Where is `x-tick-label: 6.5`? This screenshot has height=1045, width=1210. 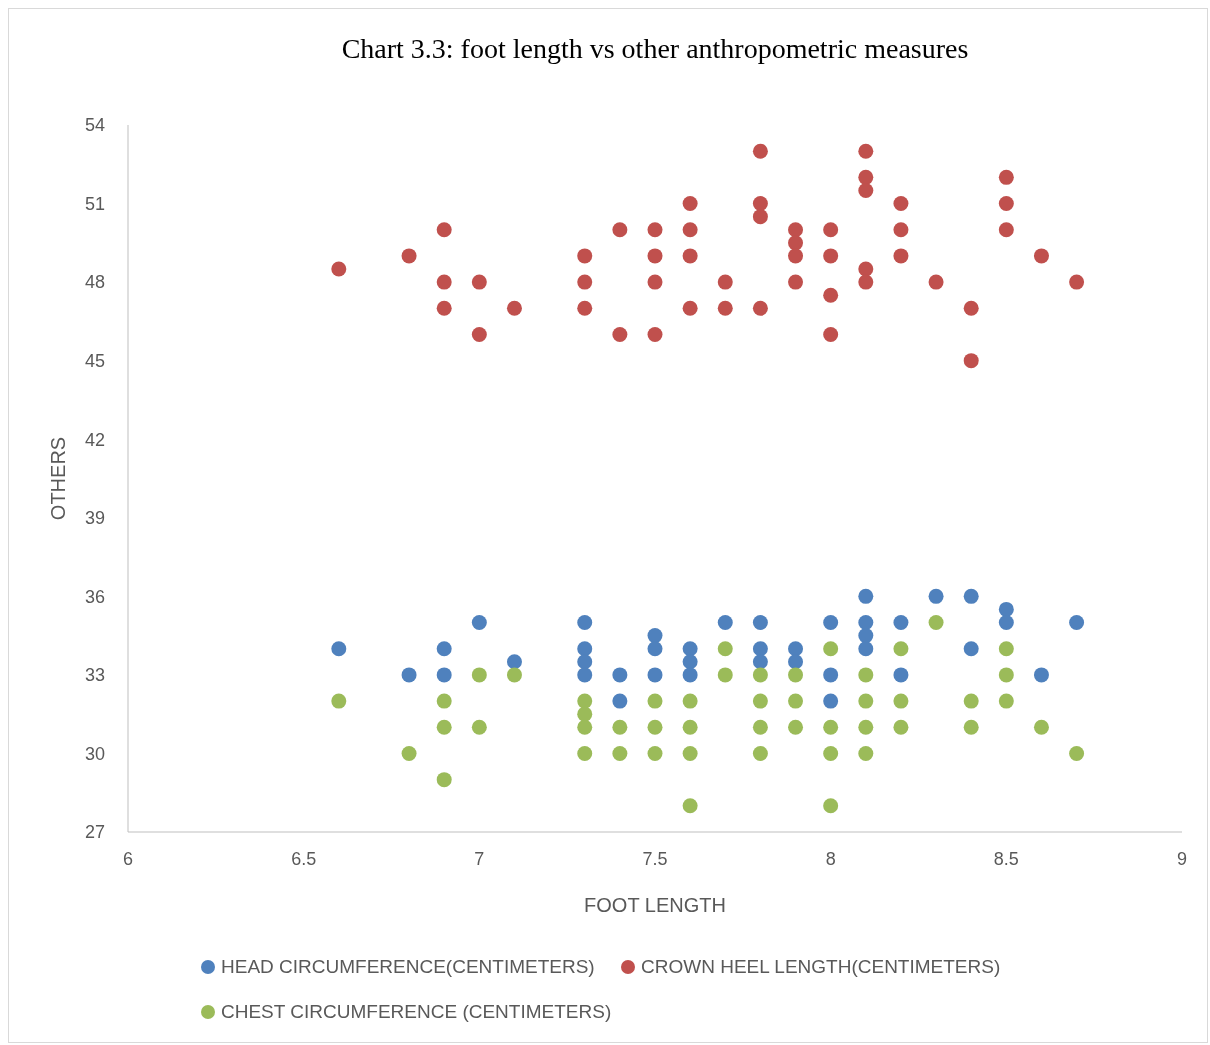 x-tick-label: 6.5 is located at coordinates (304, 859).